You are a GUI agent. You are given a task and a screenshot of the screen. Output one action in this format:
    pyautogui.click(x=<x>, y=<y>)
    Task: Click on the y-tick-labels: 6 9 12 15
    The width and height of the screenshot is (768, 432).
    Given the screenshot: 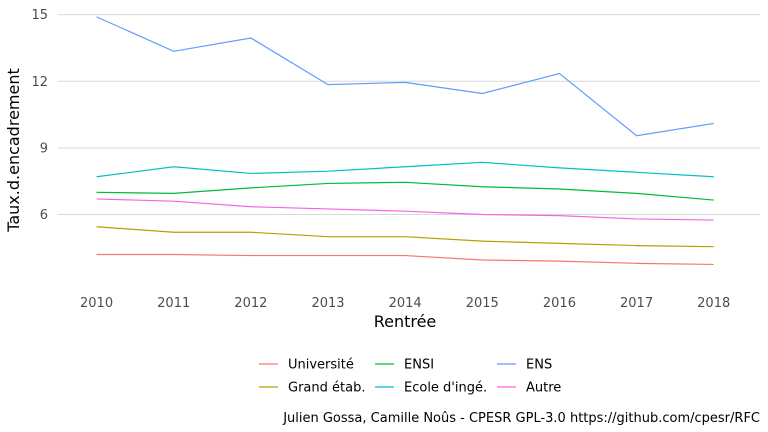 What is the action you would take?
    pyautogui.click(x=39, y=115)
    